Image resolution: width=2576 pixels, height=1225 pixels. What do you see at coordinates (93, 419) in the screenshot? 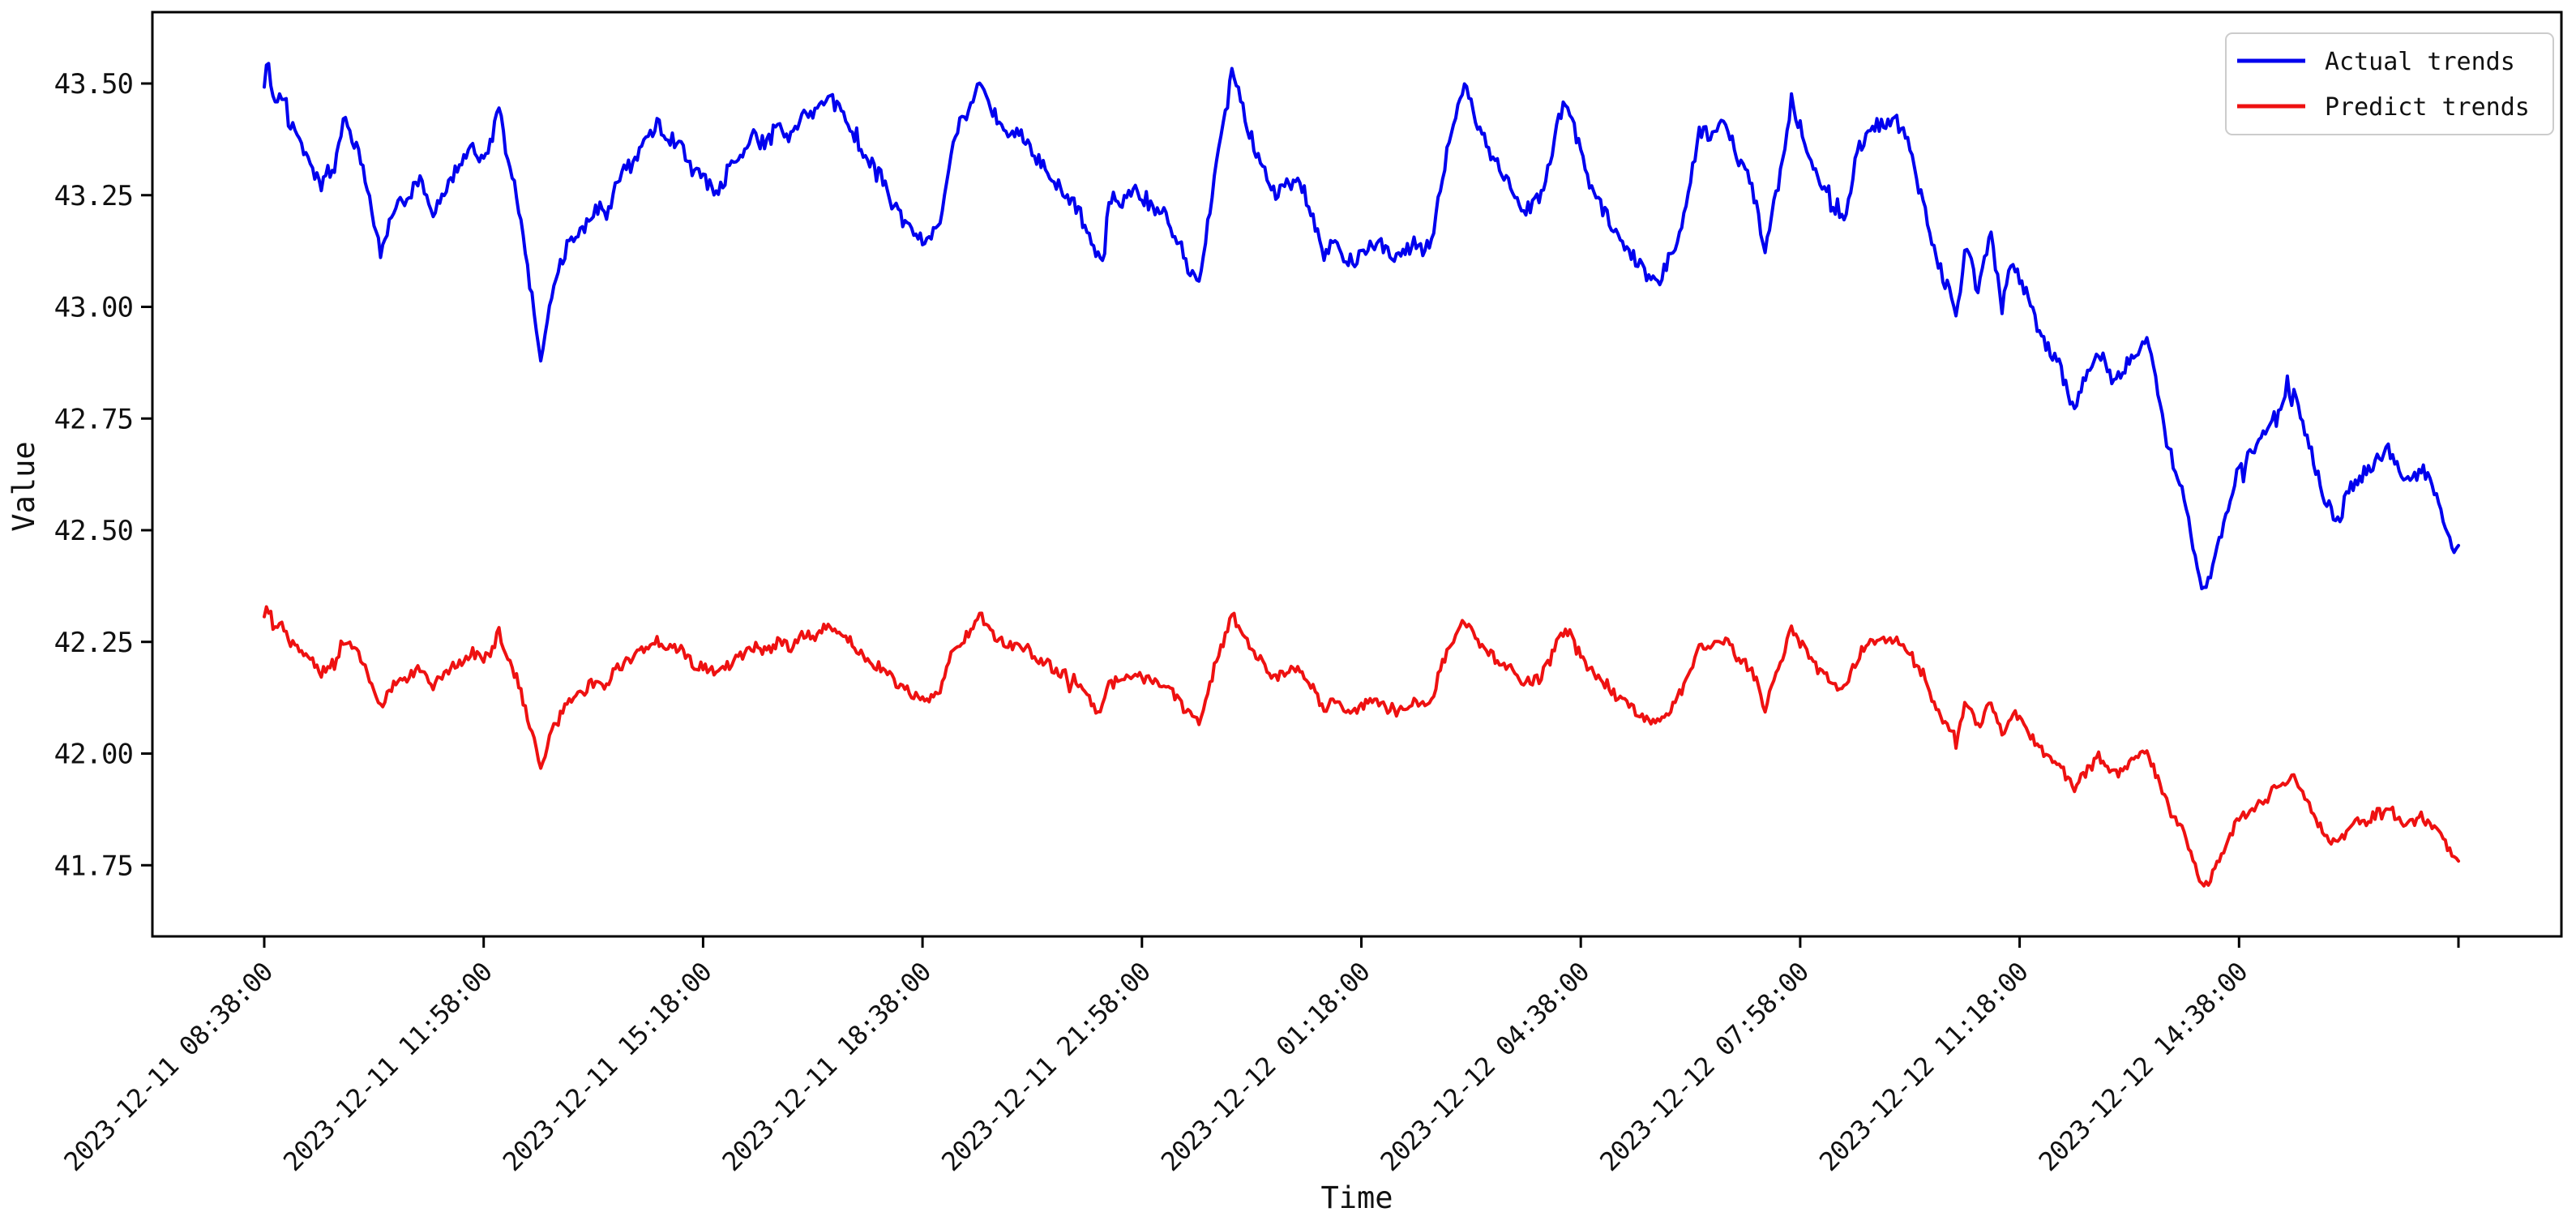
I see `y-tick-label: 42.75` at bounding box center [93, 419].